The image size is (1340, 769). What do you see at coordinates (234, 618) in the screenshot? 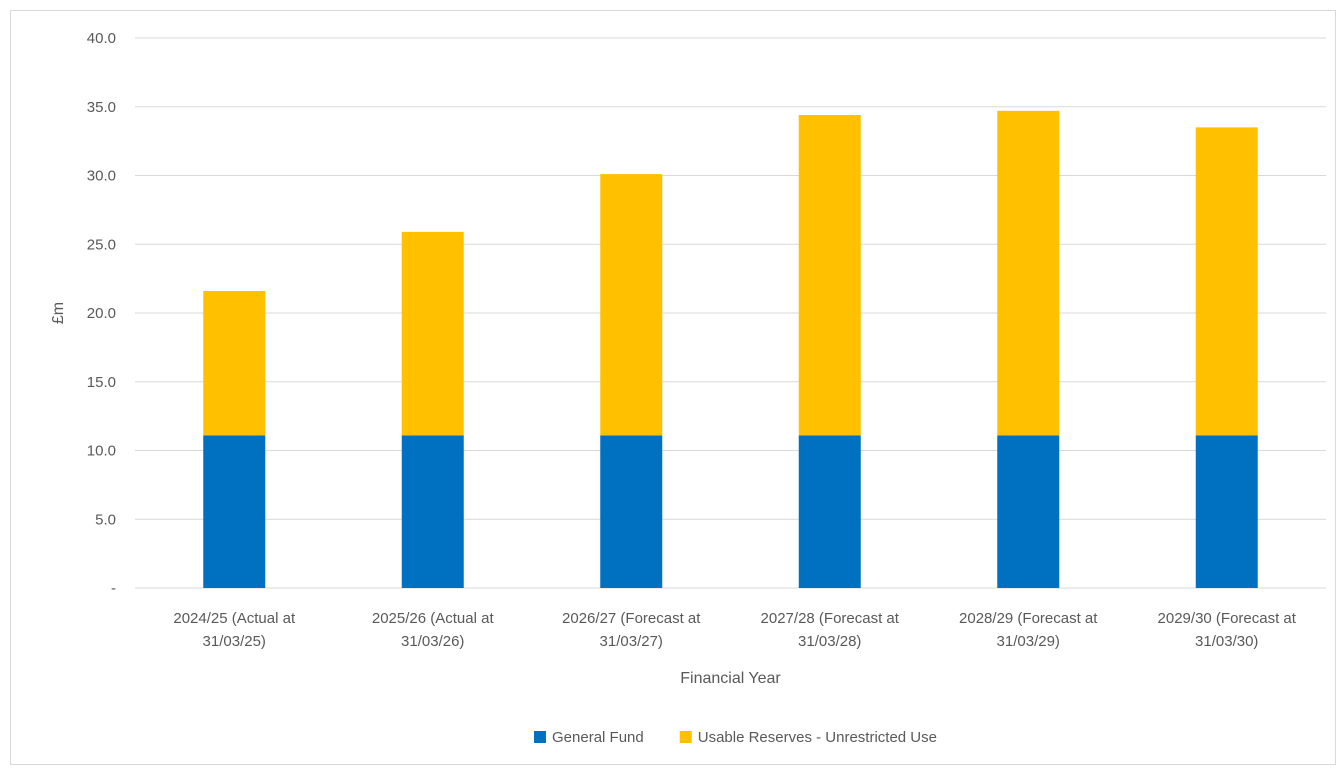
I see `x-category-label: 2024/25 (Actual at` at bounding box center [234, 618].